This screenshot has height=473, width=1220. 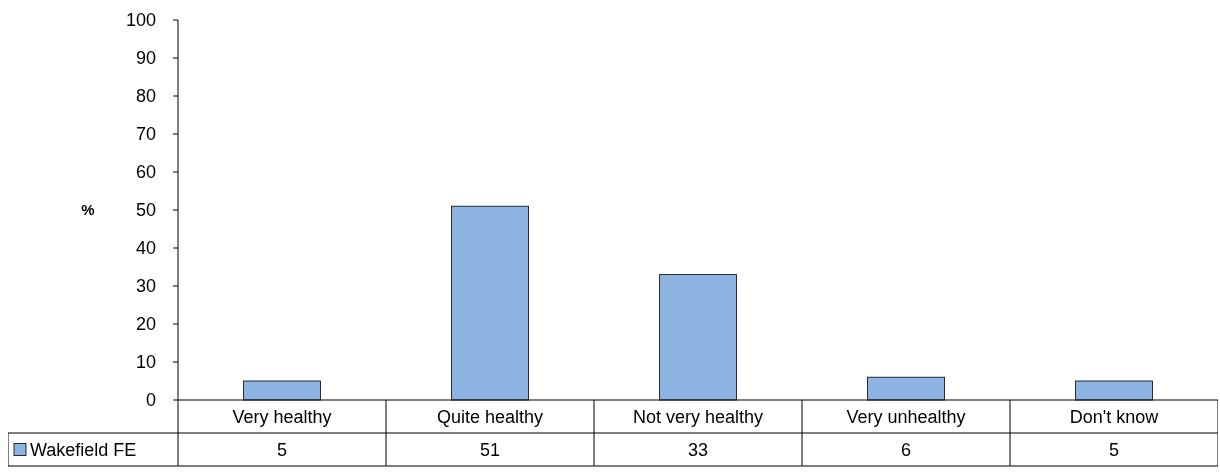 I want to click on y-tick-label: 50, so click(x=145, y=210).